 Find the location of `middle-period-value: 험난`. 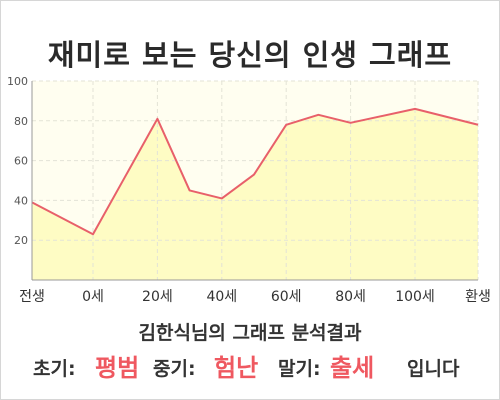

middle-period-value: 험난 is located at coordinates (236, 368).